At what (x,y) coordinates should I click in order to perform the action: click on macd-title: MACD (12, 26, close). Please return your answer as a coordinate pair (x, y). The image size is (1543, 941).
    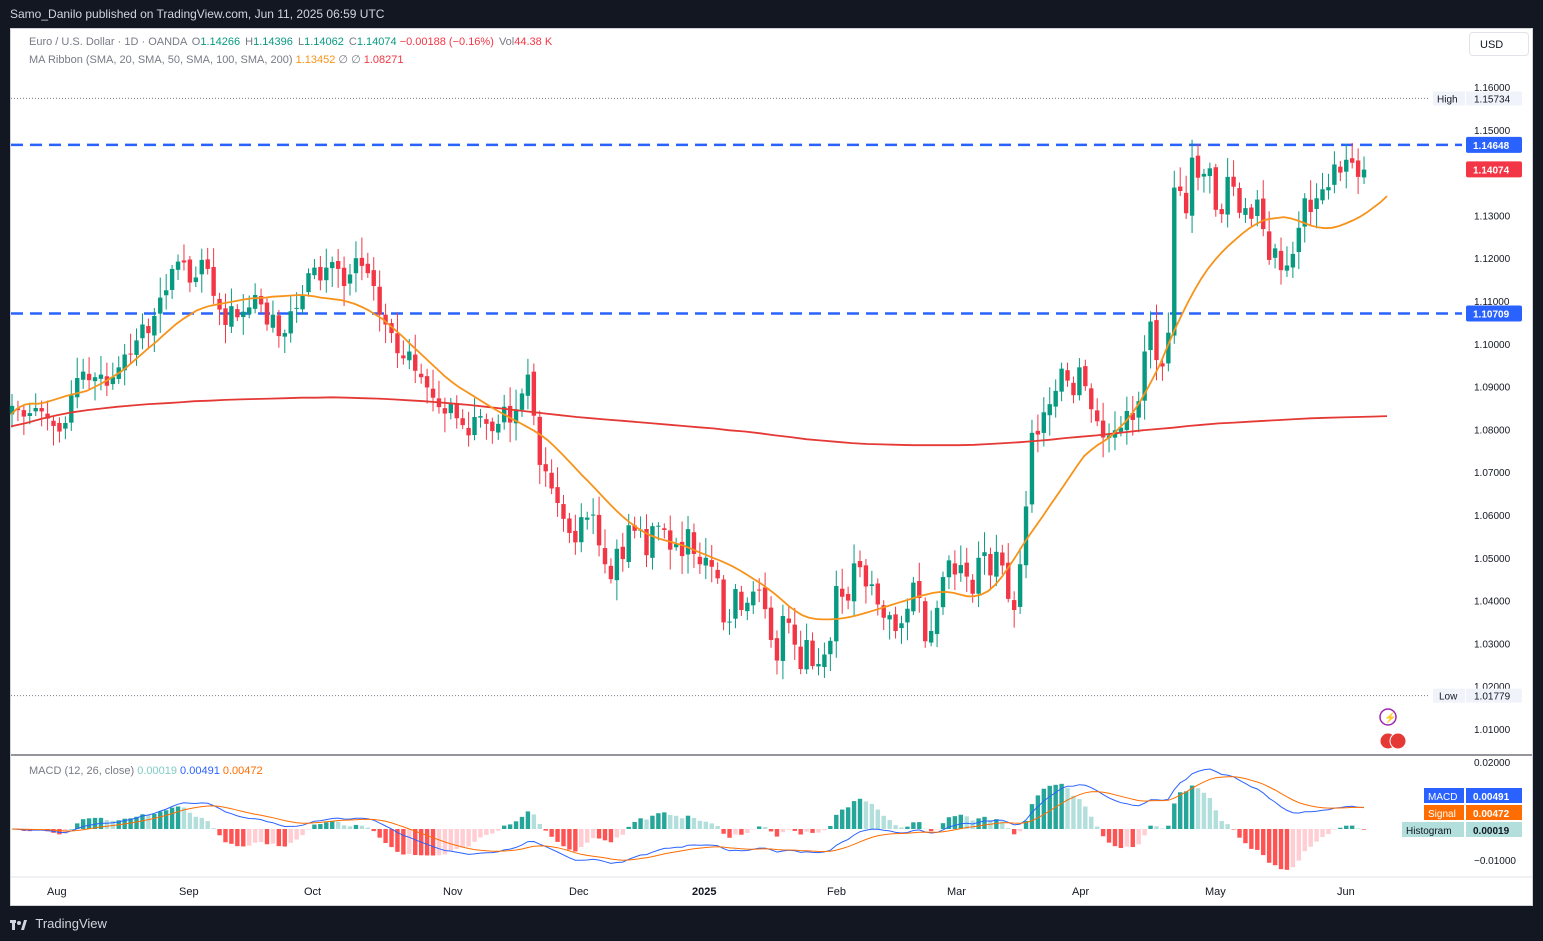
    Looking at the image, I should click on (82, 771).